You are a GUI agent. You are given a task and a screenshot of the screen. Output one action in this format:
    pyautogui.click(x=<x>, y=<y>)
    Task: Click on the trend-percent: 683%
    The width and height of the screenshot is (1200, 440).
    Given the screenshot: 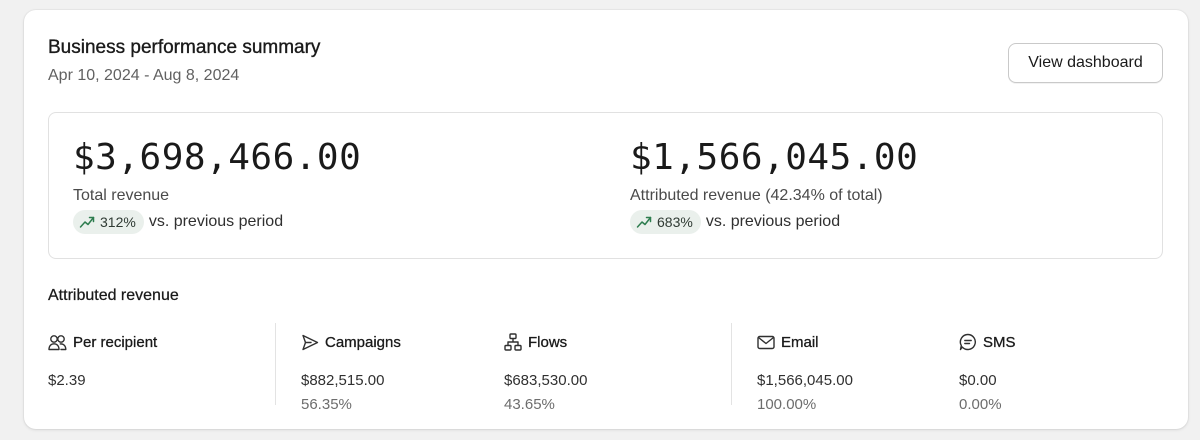 What is the action you would take?
    pyautogui.click(x=675, y=222)
    